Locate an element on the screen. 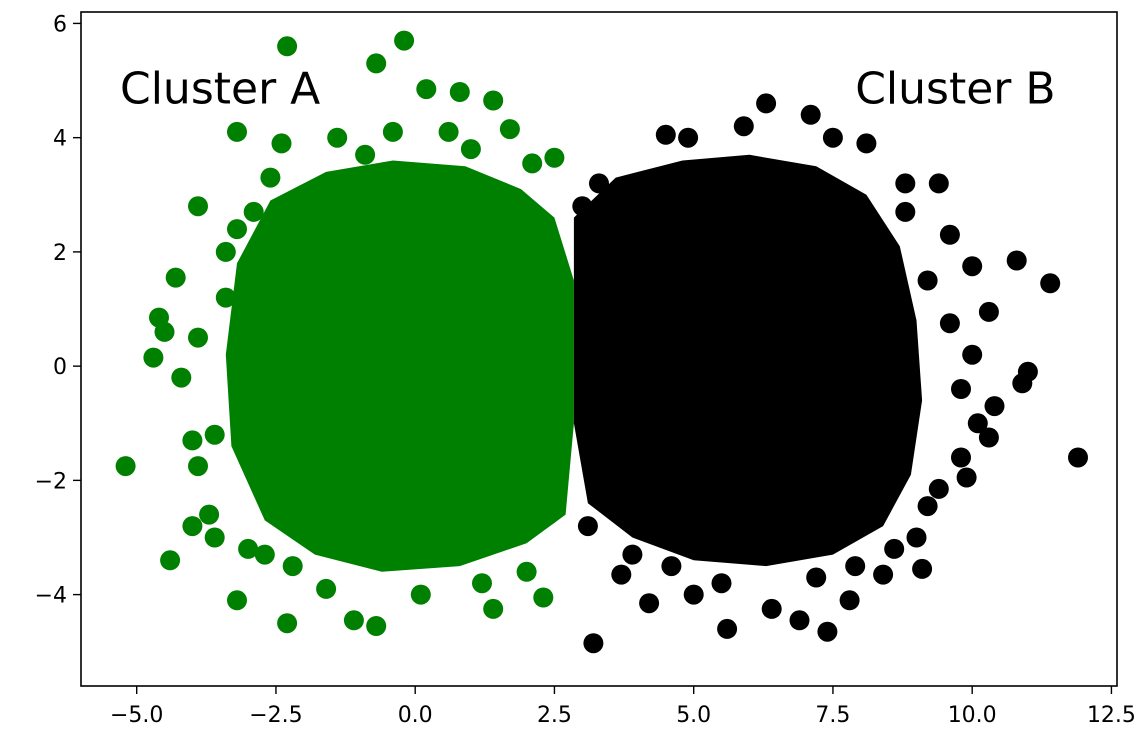 This screenshot has width=1139, height=737. cluster-label: Cluster A is located at coordinates (220, 88).